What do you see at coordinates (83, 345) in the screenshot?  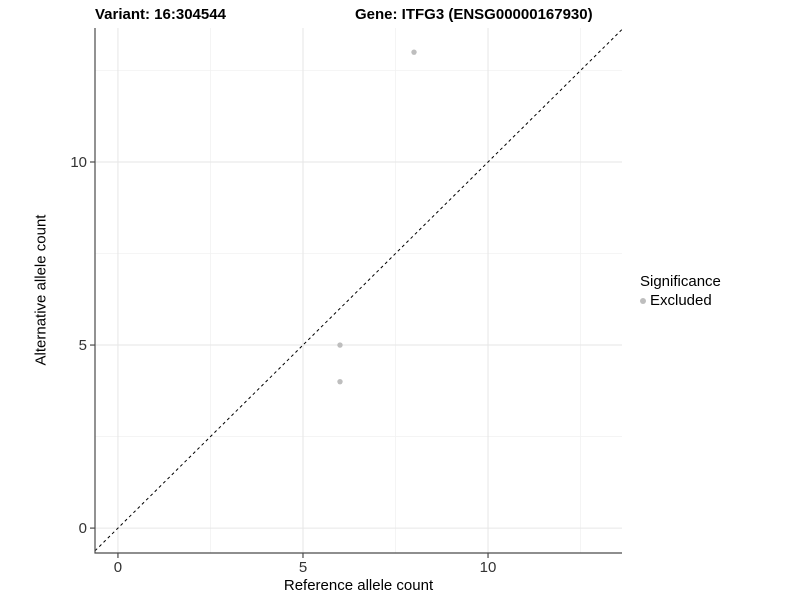 I see `y-tick-label: 5` at bounding box center [83, 345].